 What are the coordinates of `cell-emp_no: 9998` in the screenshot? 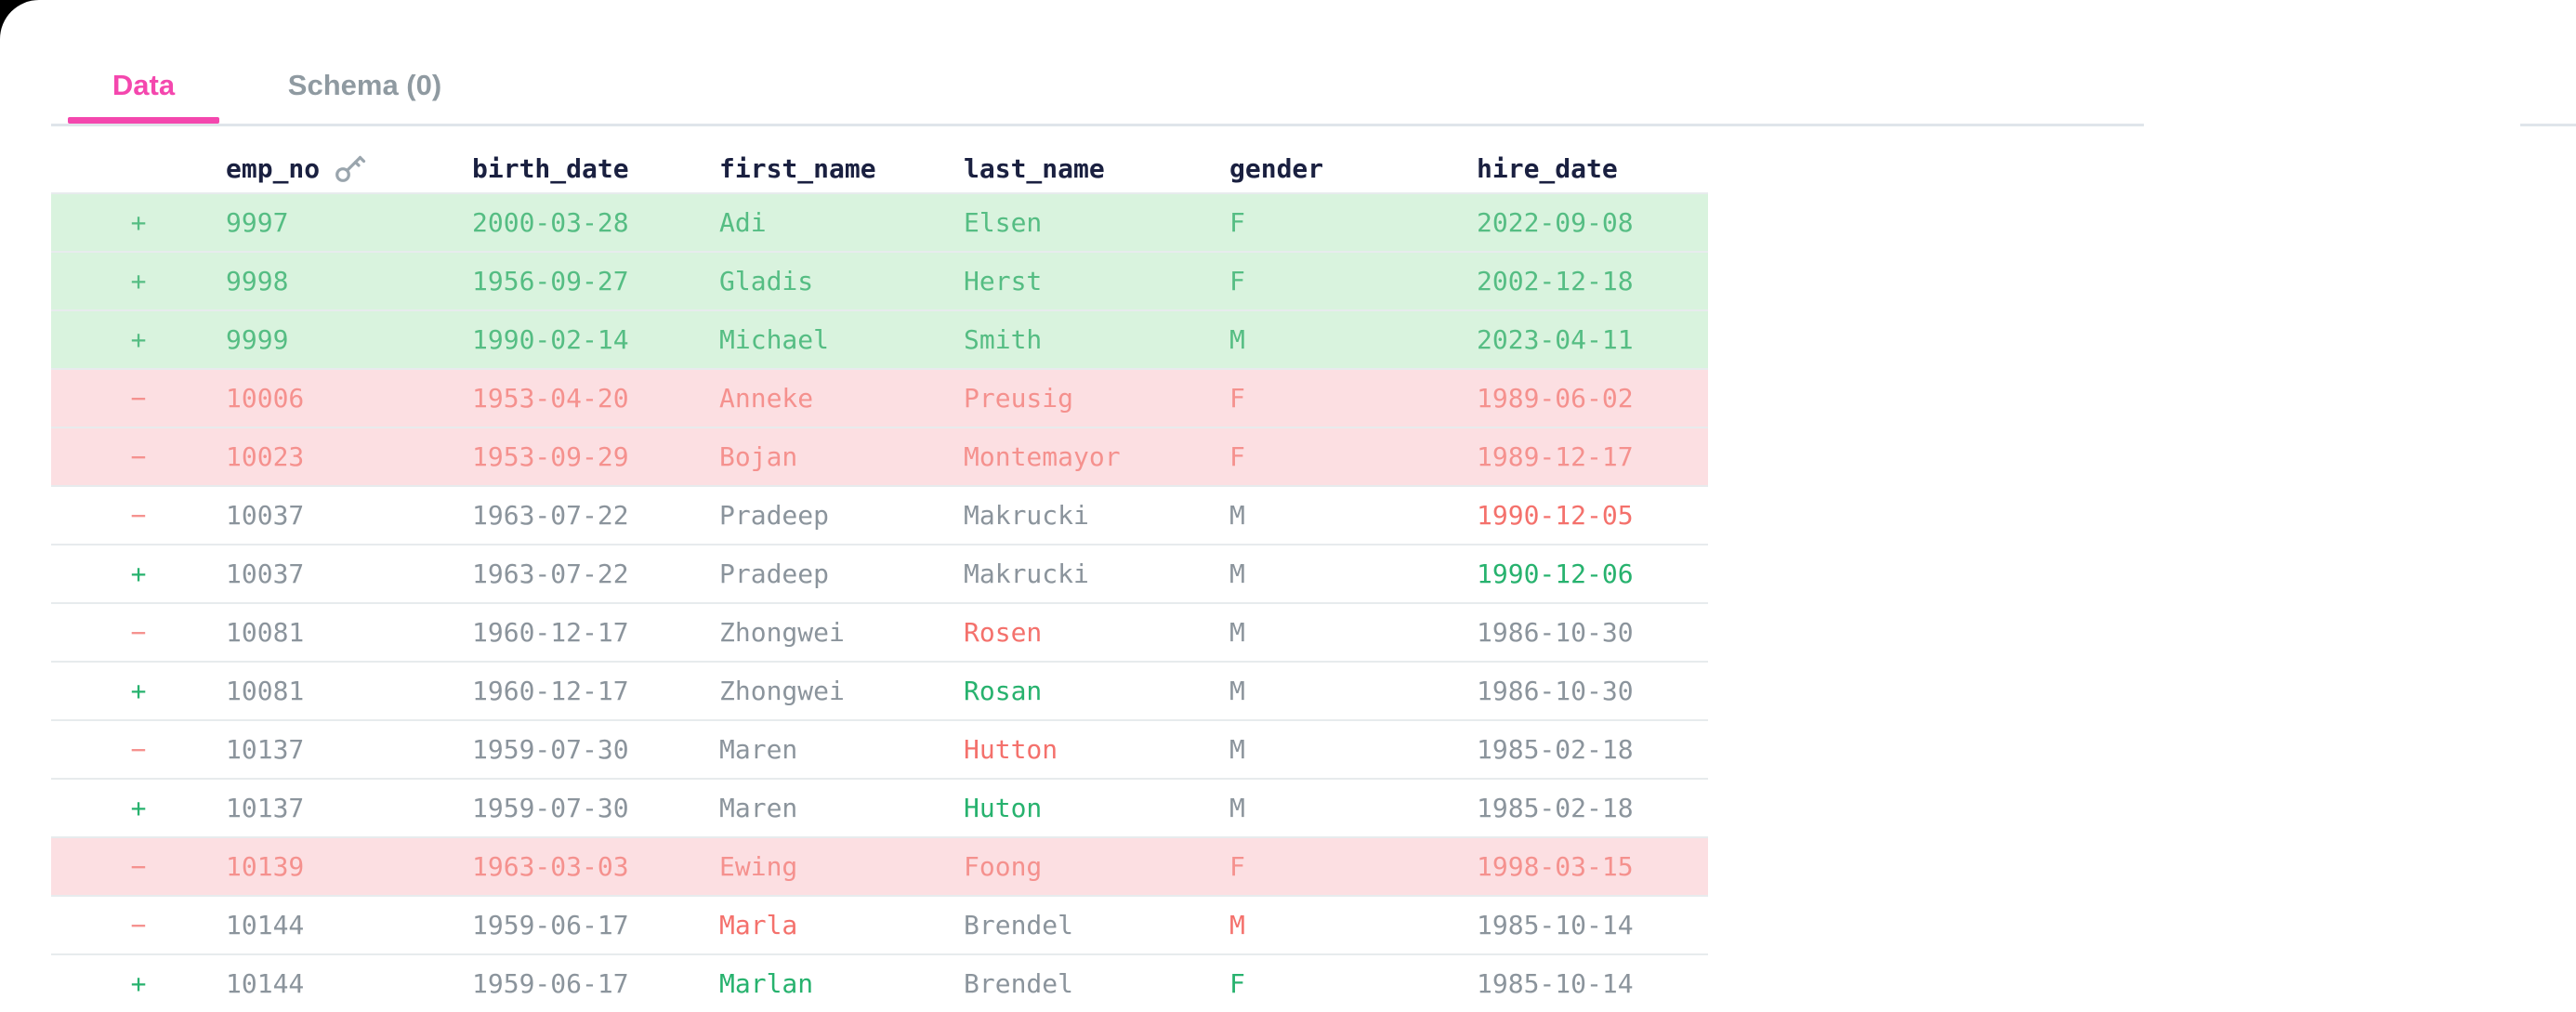 It's located at (257, 281).